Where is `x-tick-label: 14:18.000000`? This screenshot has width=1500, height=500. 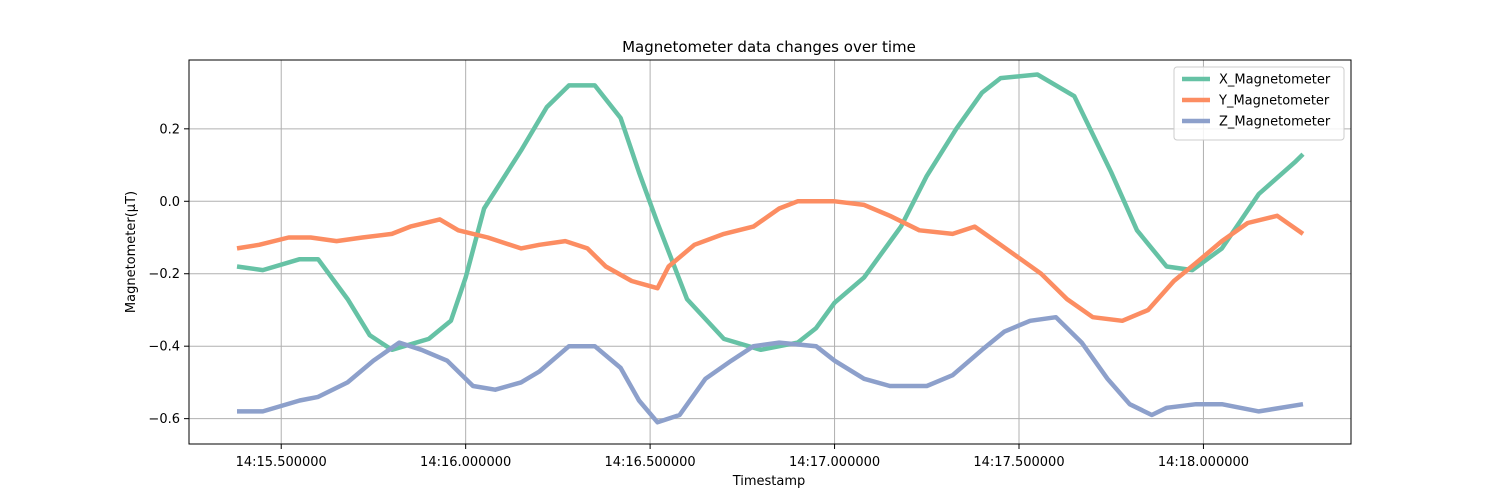
x-tick-label: 14:18.000000 is located at coordinates (1203, 462).